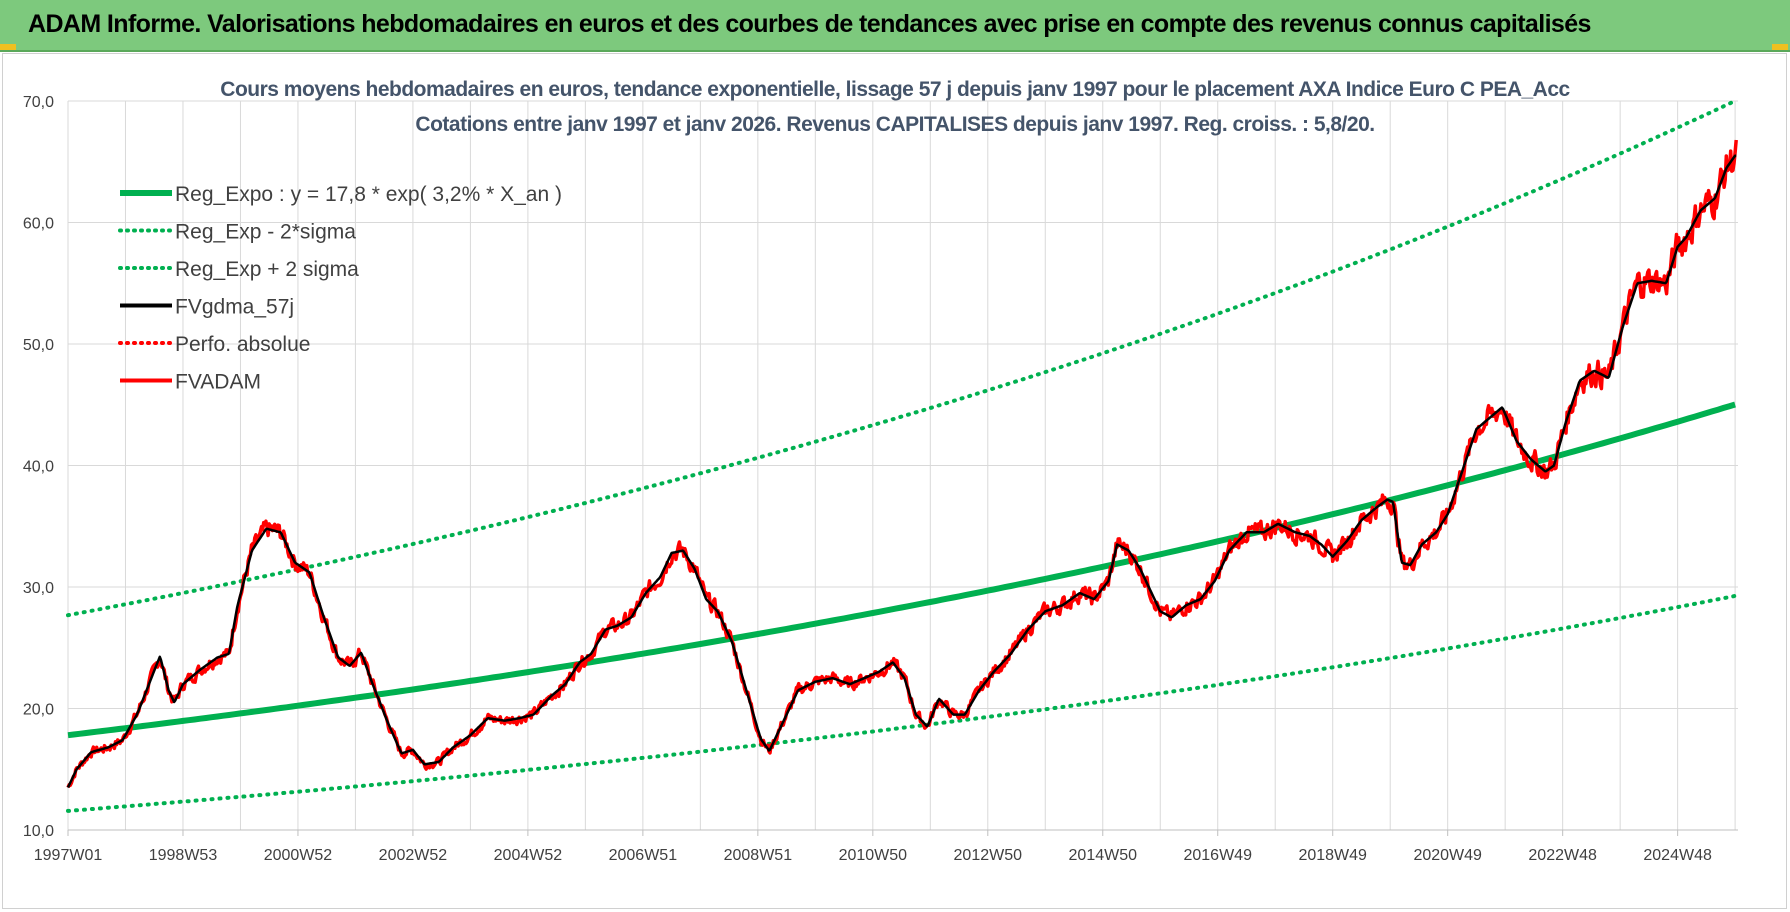  I want to click on y-tick-label: 40,0, so click(38, 467).